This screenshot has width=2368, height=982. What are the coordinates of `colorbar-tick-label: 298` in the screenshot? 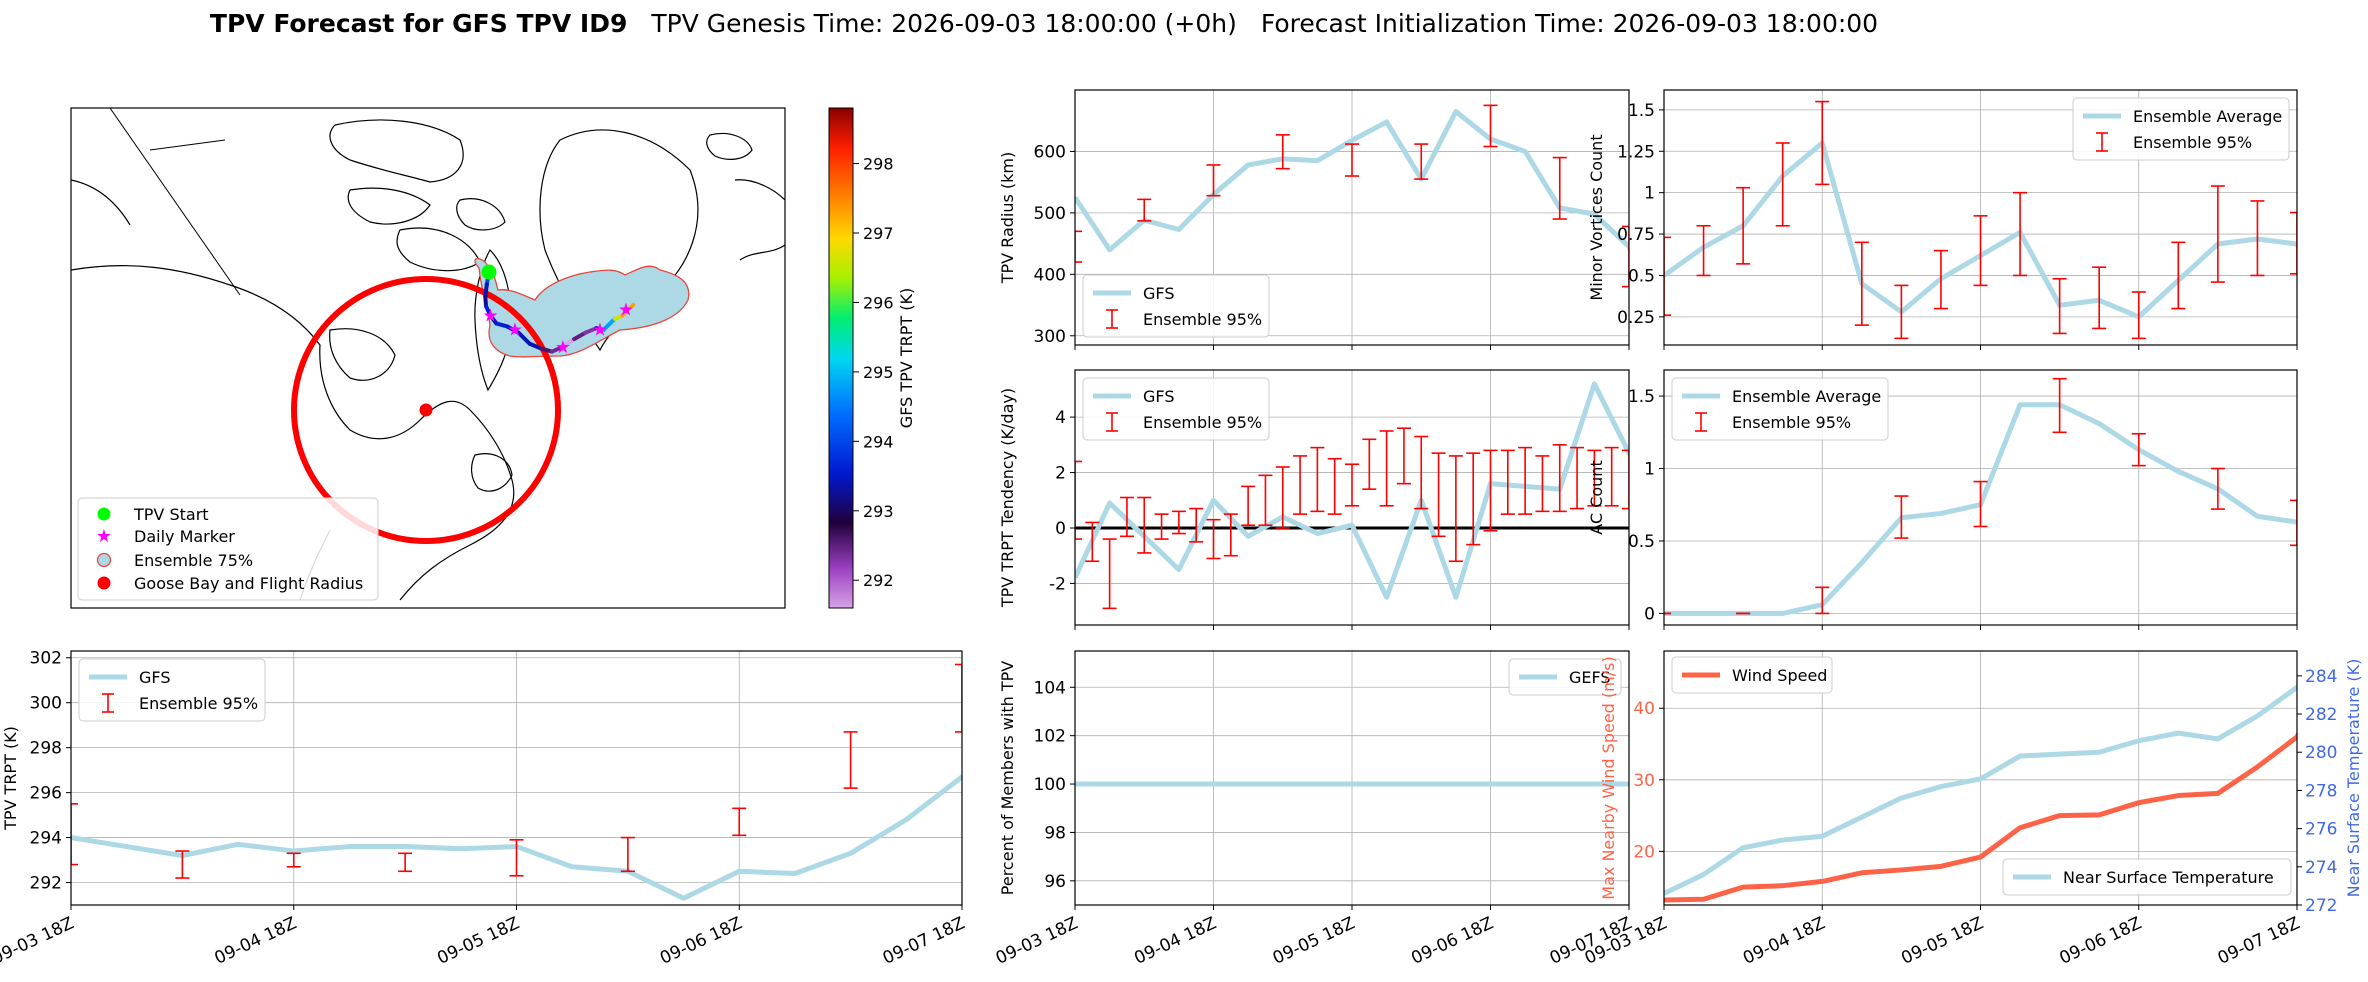 It's located at (878, 164).